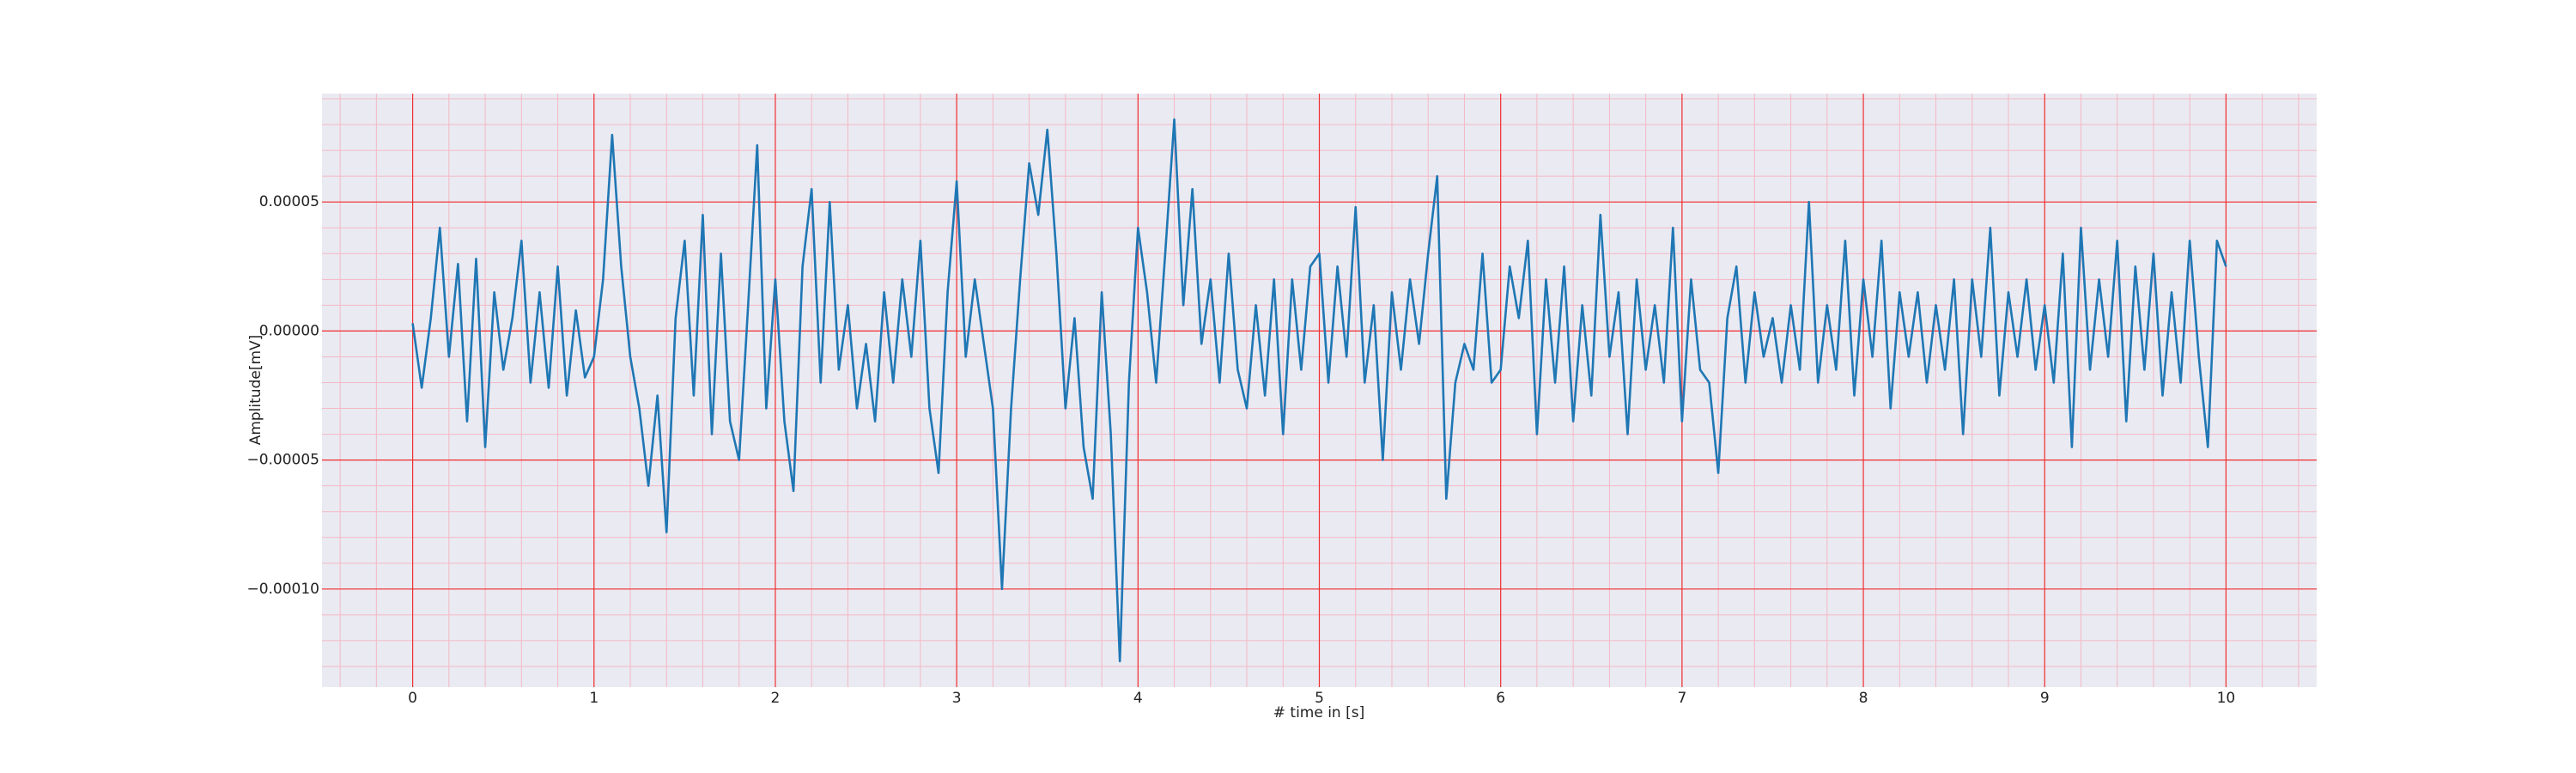  Describe the element at coordinates (2226, 698) in the screenshot. I see `x-tick-label: 10` at that location.